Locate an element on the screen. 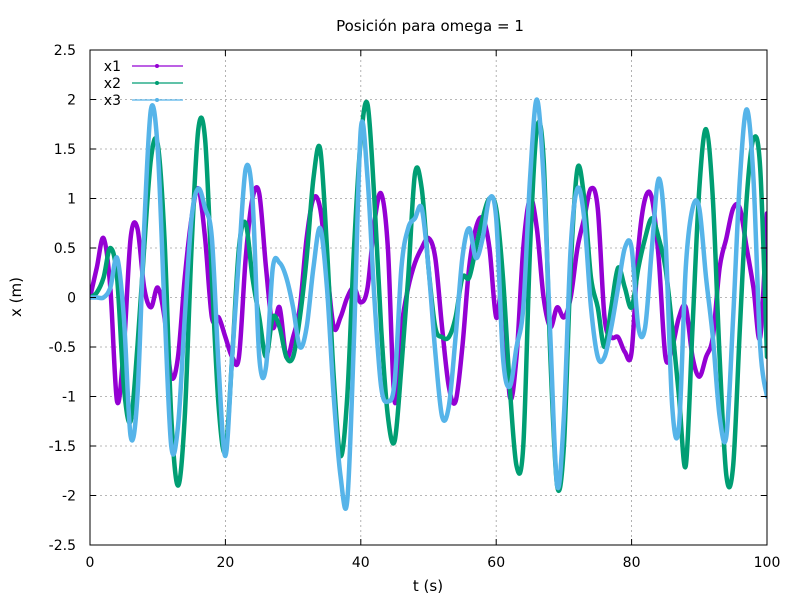  legend-label-x3: x3 is located at coordinates (112, 101).